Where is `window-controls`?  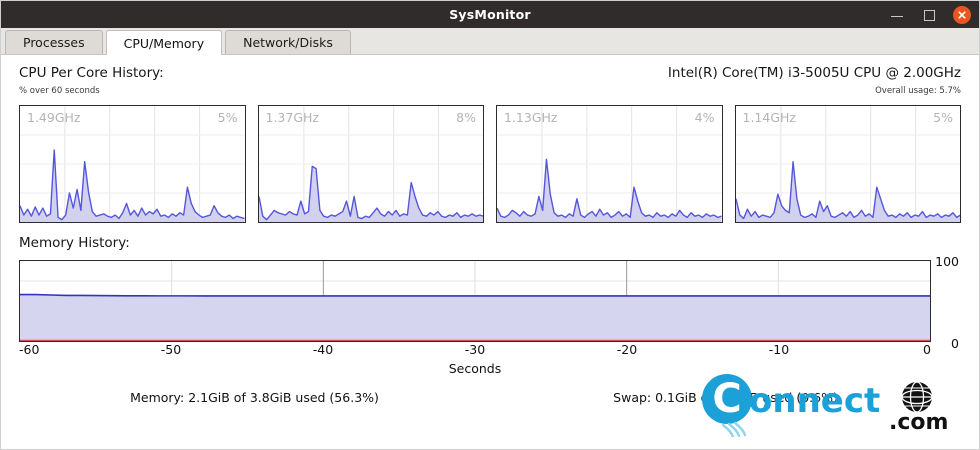 window-controls is located at coordinates (930, 14).